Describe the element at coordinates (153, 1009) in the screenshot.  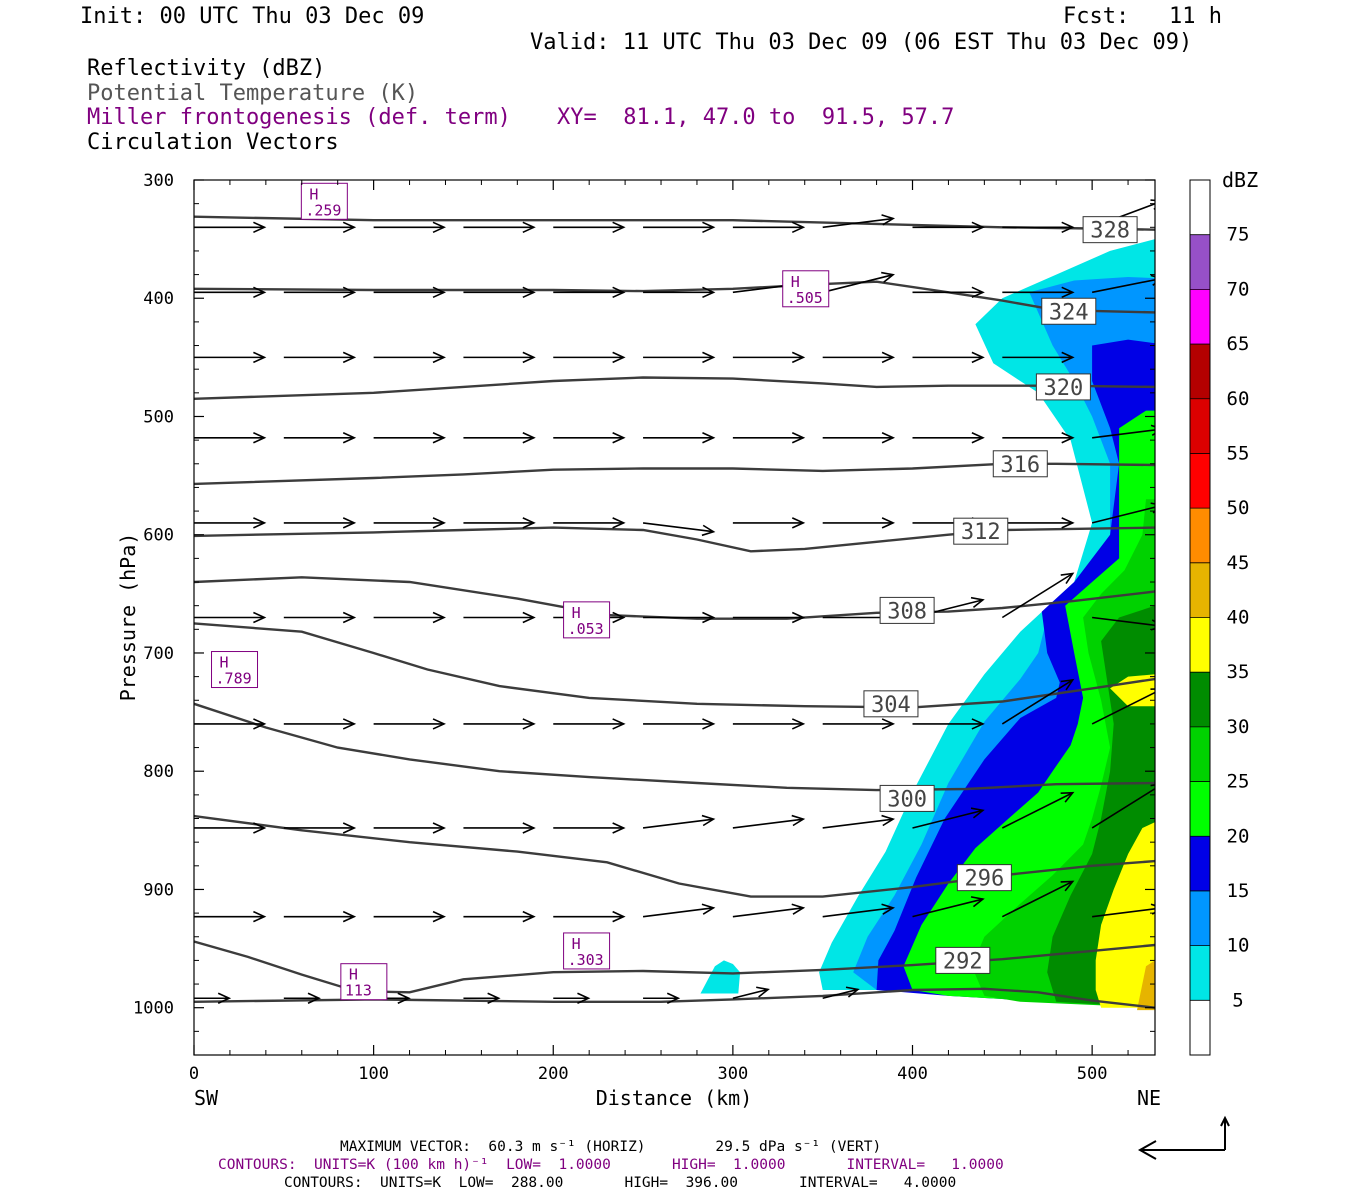
I see `y-tick-label: 1000` at that location.